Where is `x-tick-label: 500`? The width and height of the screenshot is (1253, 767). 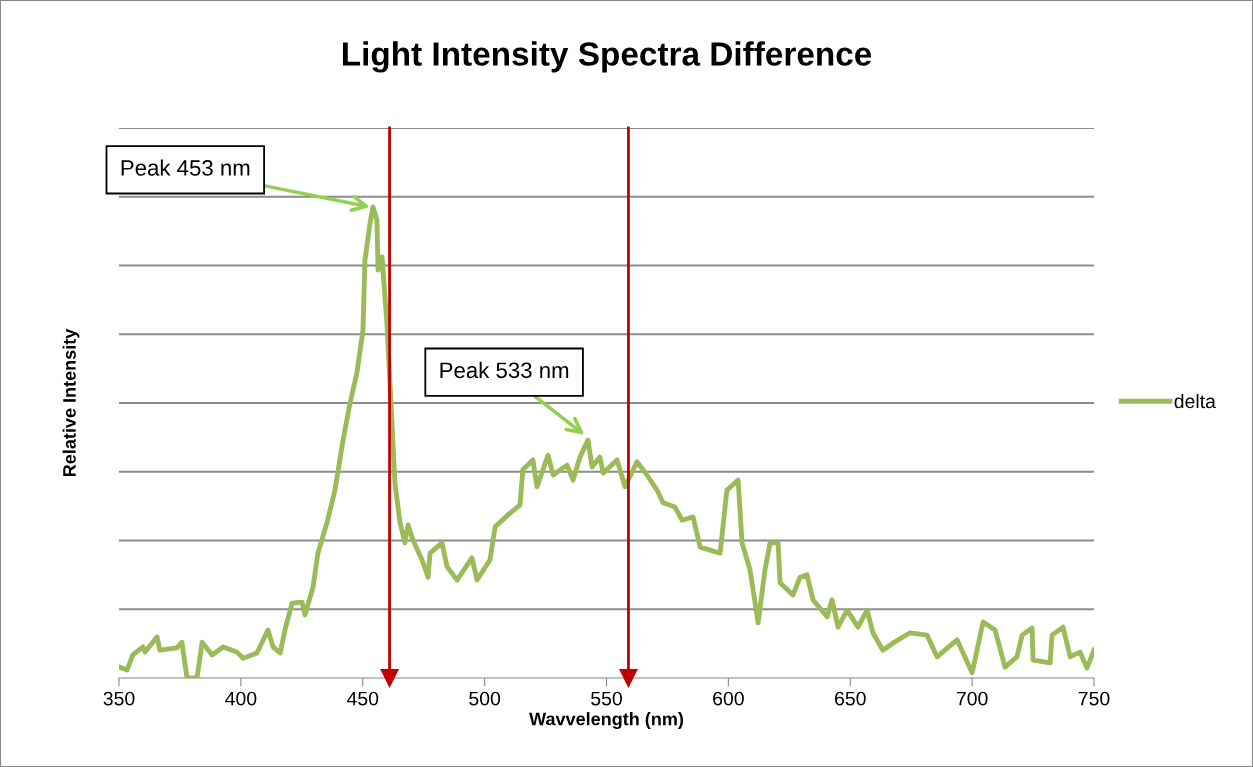 x-tick-label: 500 is located at coordinates (485, 698).